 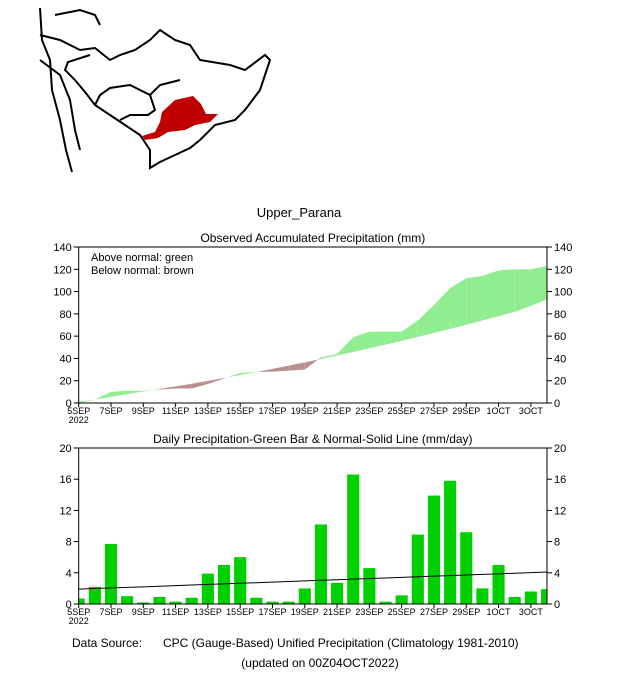 I want to click on country-borders, so click(x=155, y=99).